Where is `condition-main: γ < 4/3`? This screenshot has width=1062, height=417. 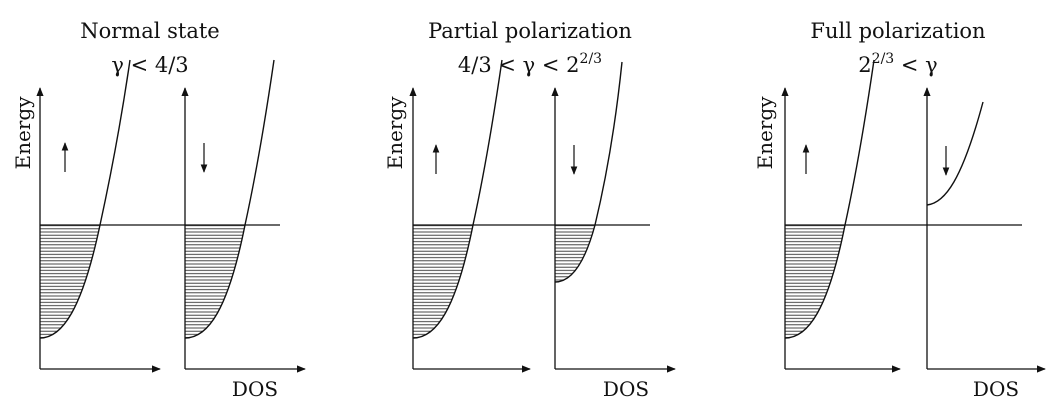
condition-main: γ < 4/3 is located at coordinates (149, 65).